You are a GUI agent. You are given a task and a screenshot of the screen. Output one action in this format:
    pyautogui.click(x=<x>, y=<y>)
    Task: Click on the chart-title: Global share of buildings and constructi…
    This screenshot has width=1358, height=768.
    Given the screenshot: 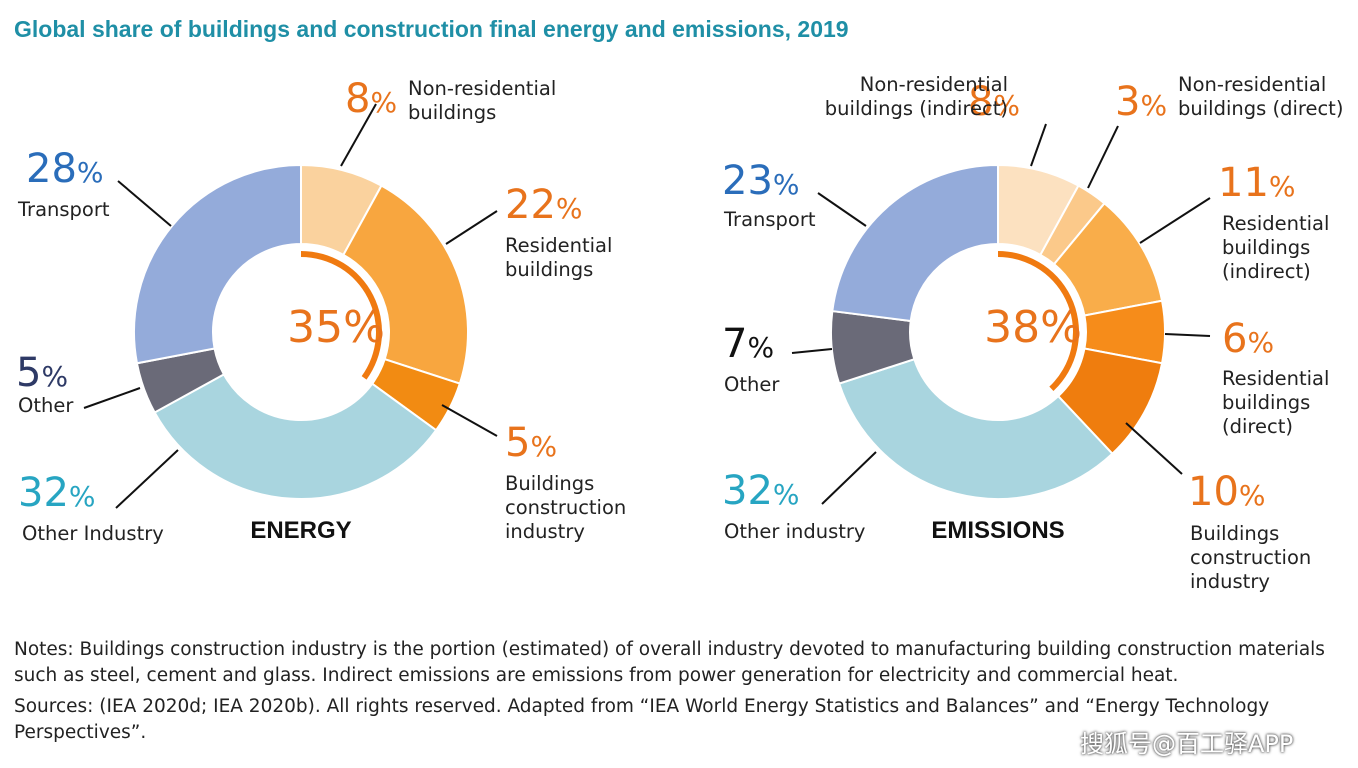 What is the action you would take?
    pyautogui.click(x=431, y=29)
    